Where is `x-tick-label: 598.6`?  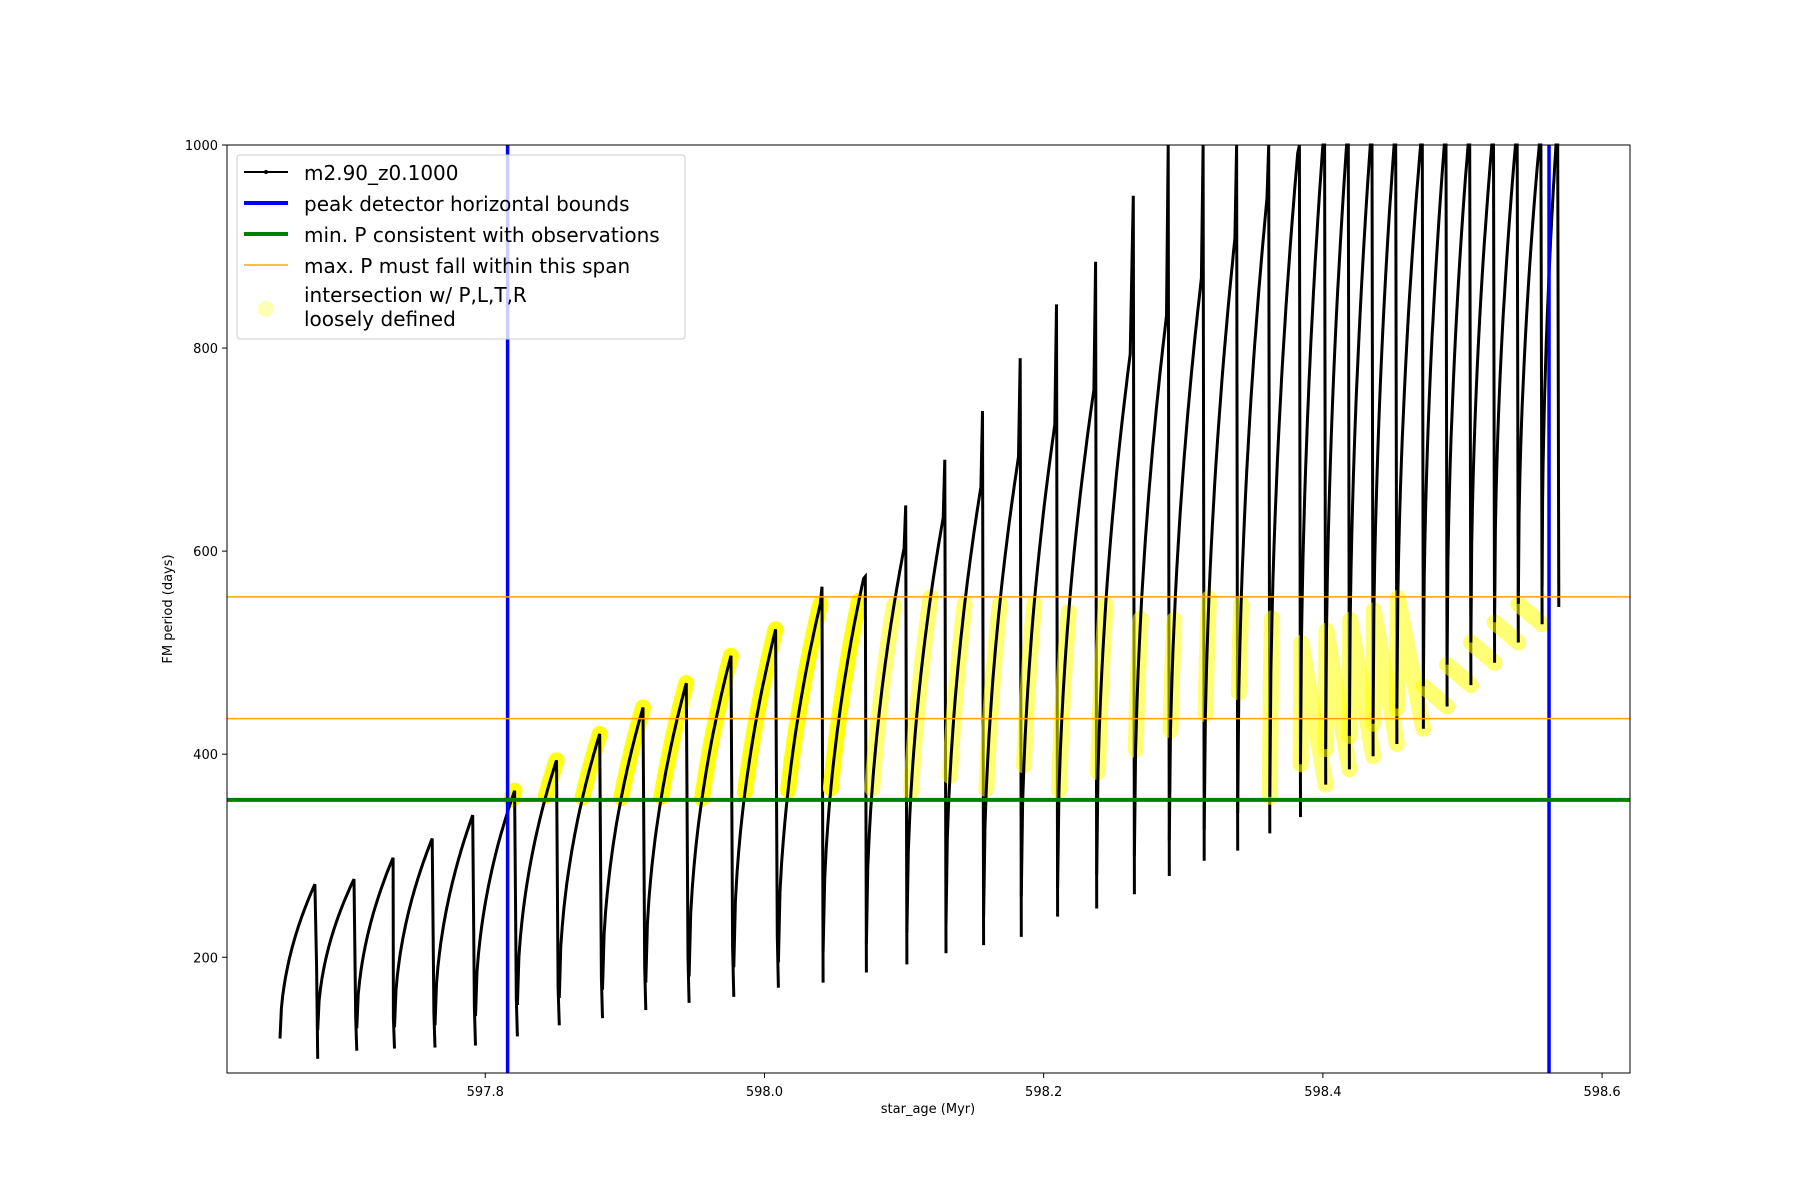
x-tick-label: 598.6 is located at coordinates (1601, 1092).